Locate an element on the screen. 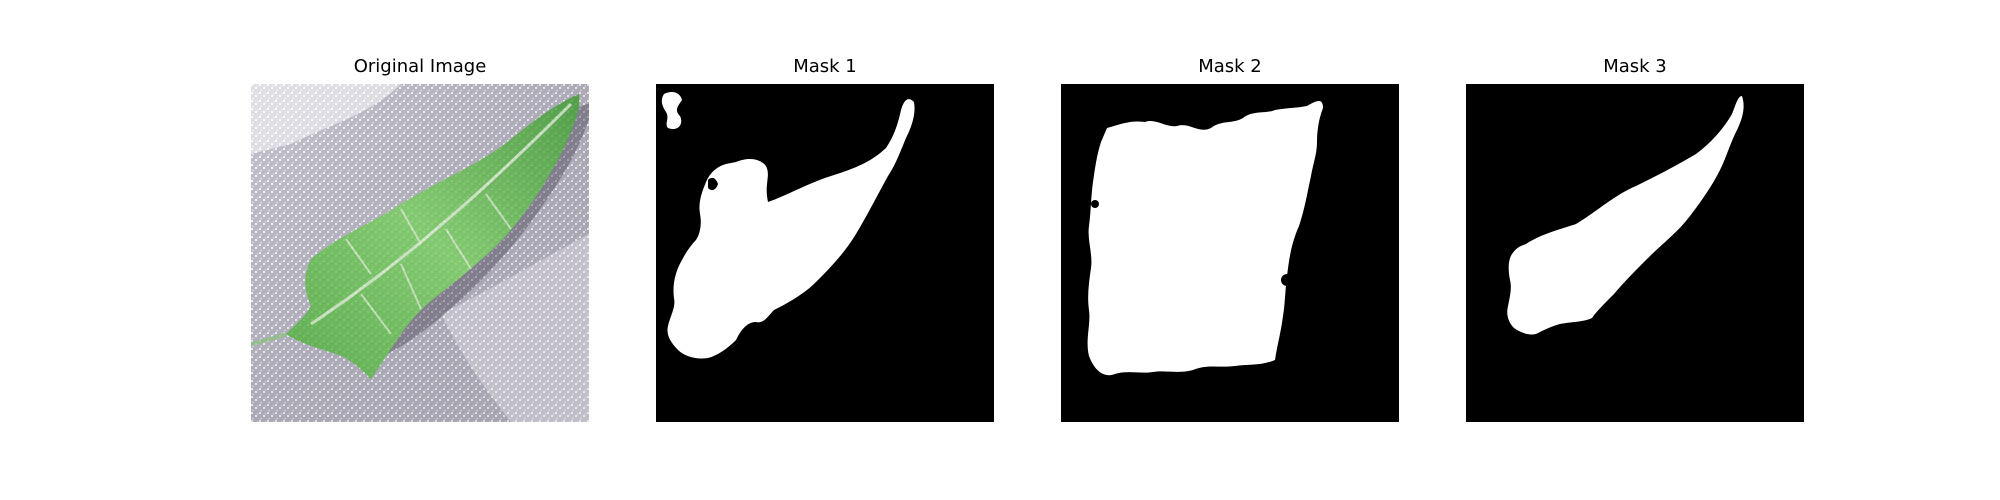 This screenshot has width=2000, height=500. mask-3-panel is located at coordinates (1635, 253).